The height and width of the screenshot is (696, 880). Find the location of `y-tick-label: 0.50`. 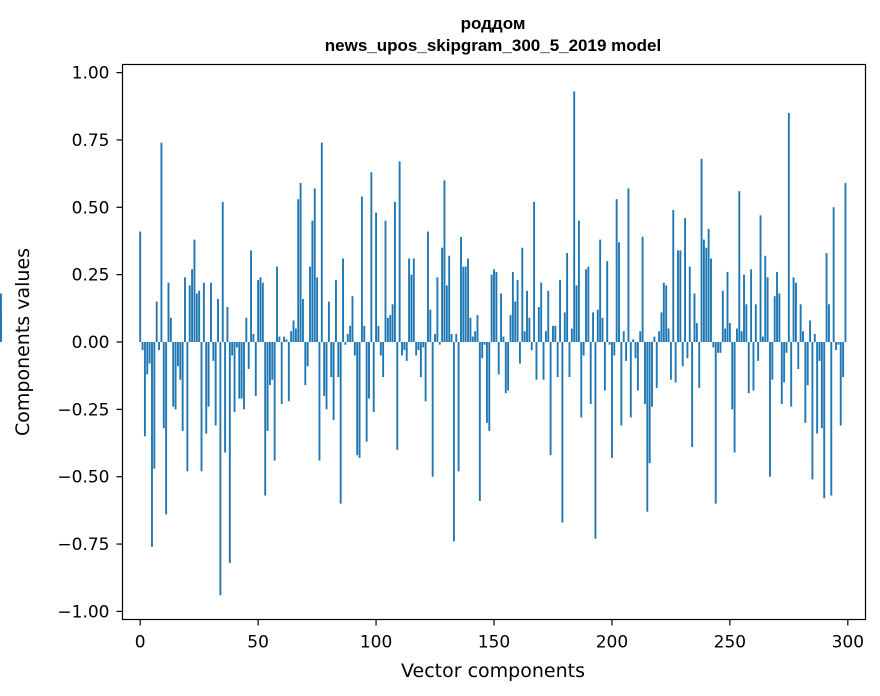

y-tick-label: 0.50 is located at coordinates (91, 208).